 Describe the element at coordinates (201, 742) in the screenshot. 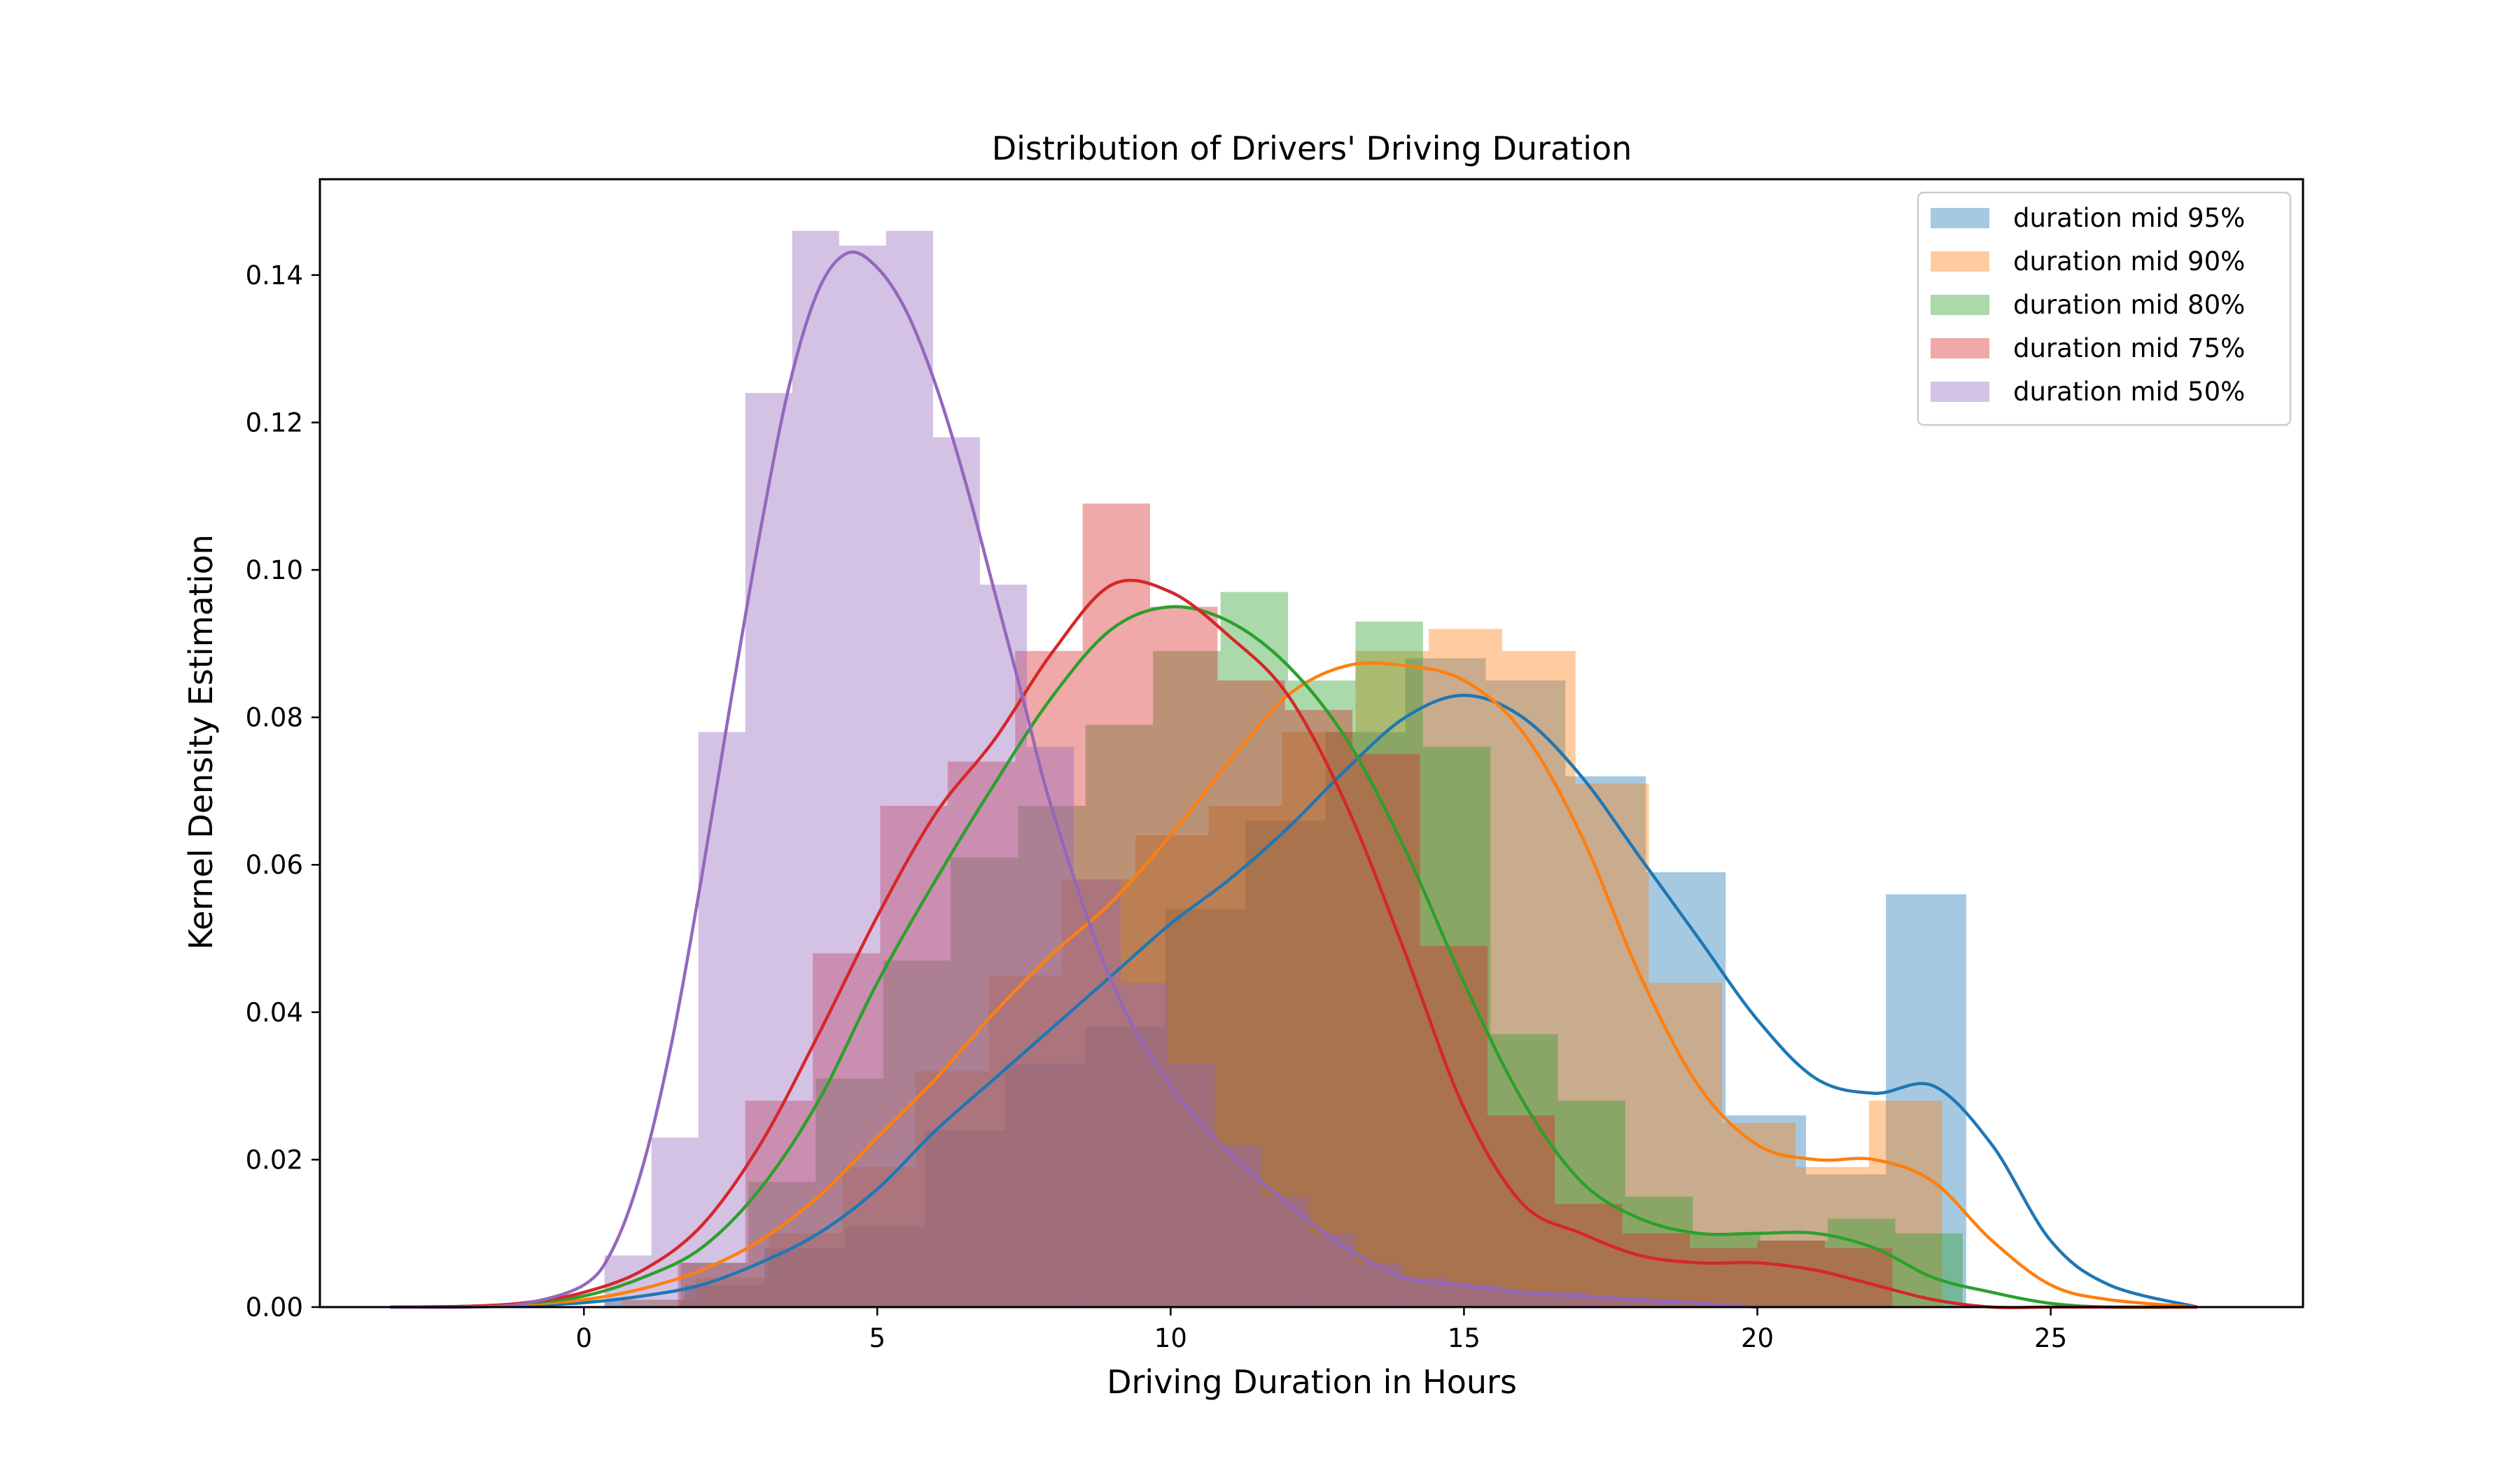

I see `y-axis-label: Kernel Density Estimation` at that location.